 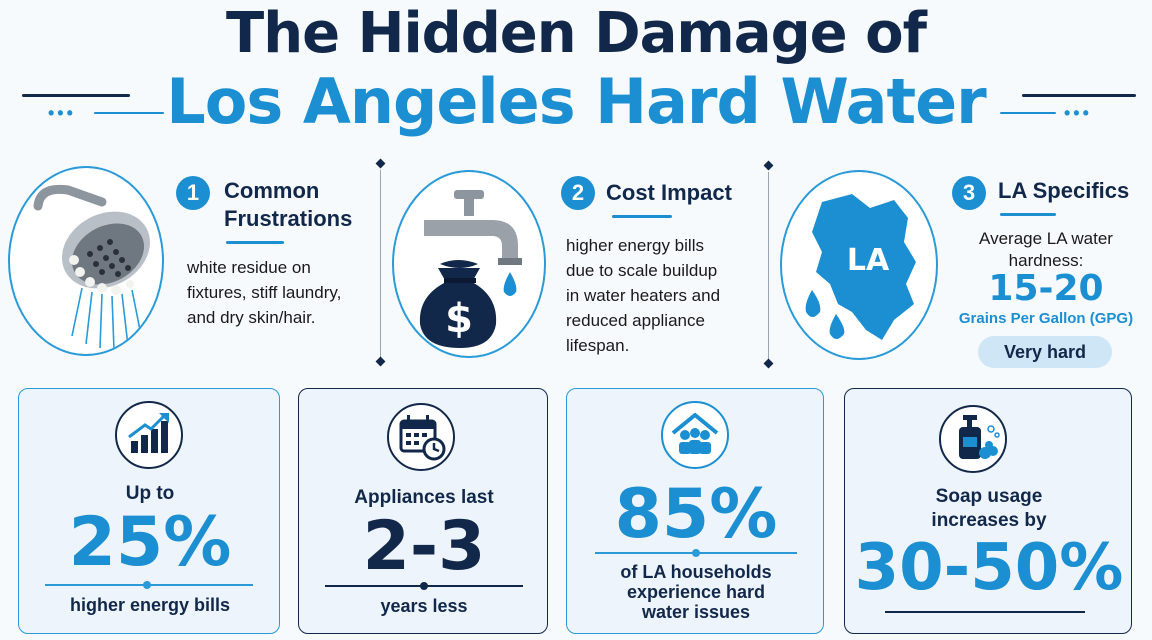 What do you see at coordinates (1046, 249) in the screenshot?
I see `la-hardness-label: Average LA water hardness:` at bounding box center [1046, 249].